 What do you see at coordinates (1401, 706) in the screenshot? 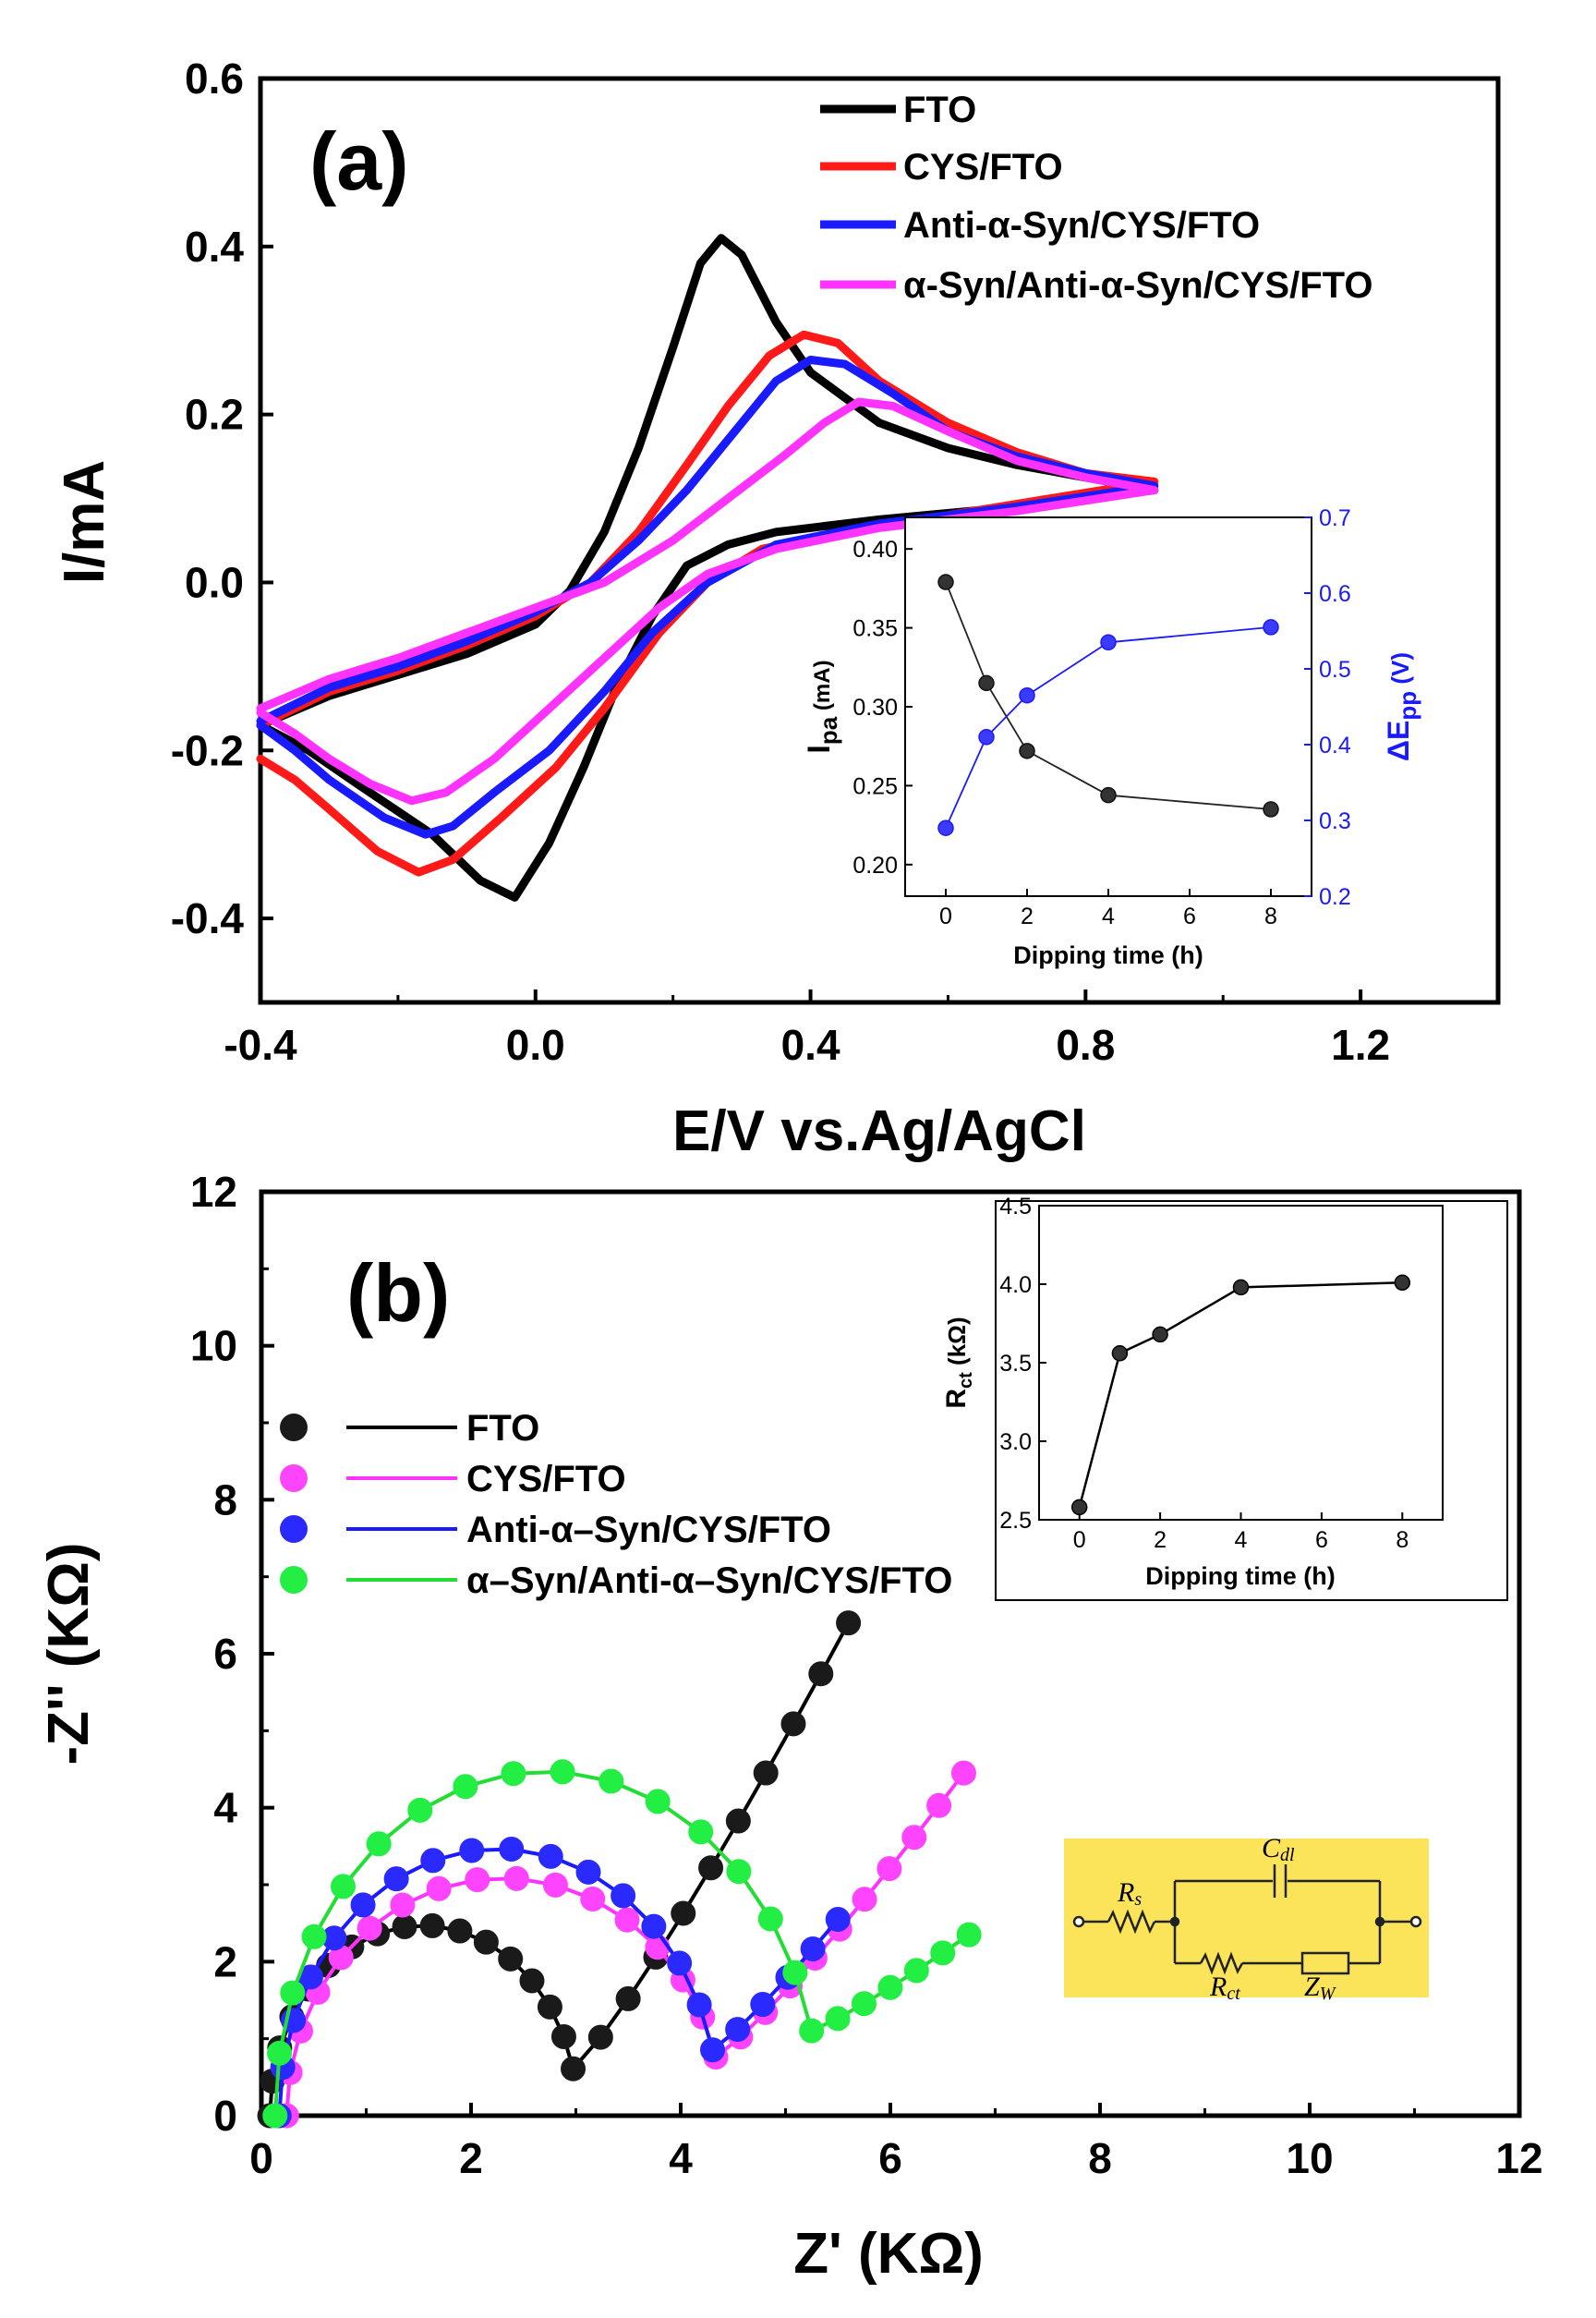
I see `inset-a-y-axis-label-right: ΔEpp (V)` at bounding box center [1401, 706].